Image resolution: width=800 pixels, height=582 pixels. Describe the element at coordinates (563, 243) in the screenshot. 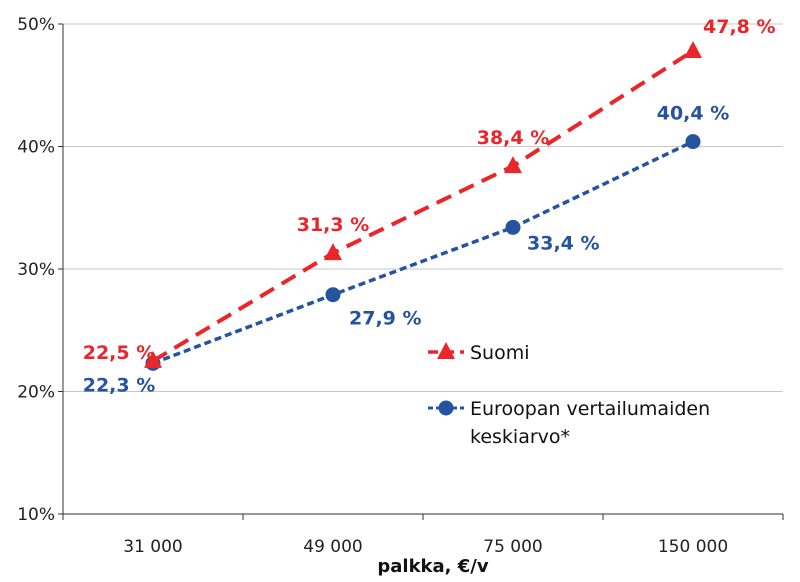

I see `data-label: 33,4 %` at that location.